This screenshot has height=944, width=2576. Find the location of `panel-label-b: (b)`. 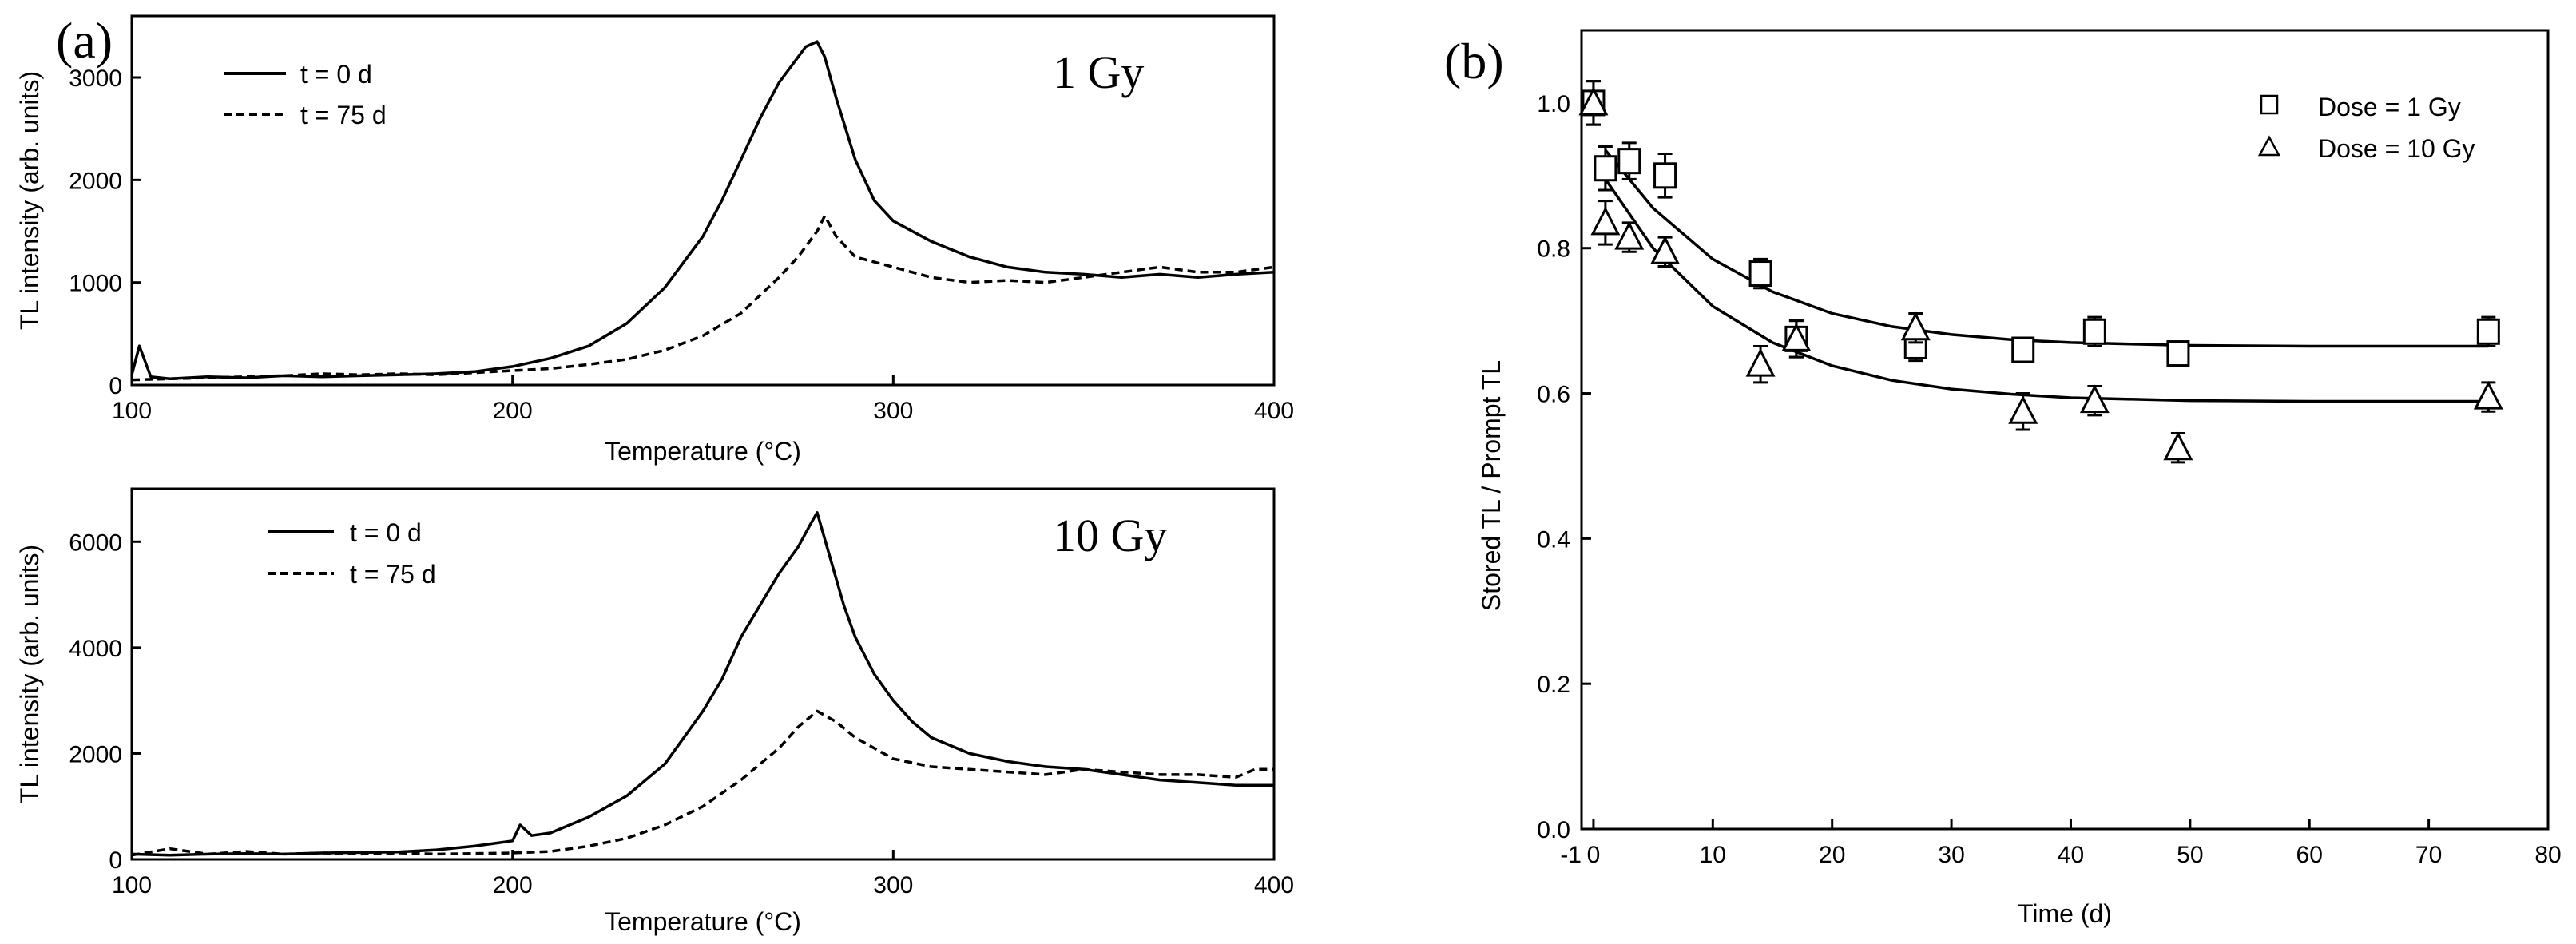

panel-label-b: (b) is located at coordinates (1474, 61).